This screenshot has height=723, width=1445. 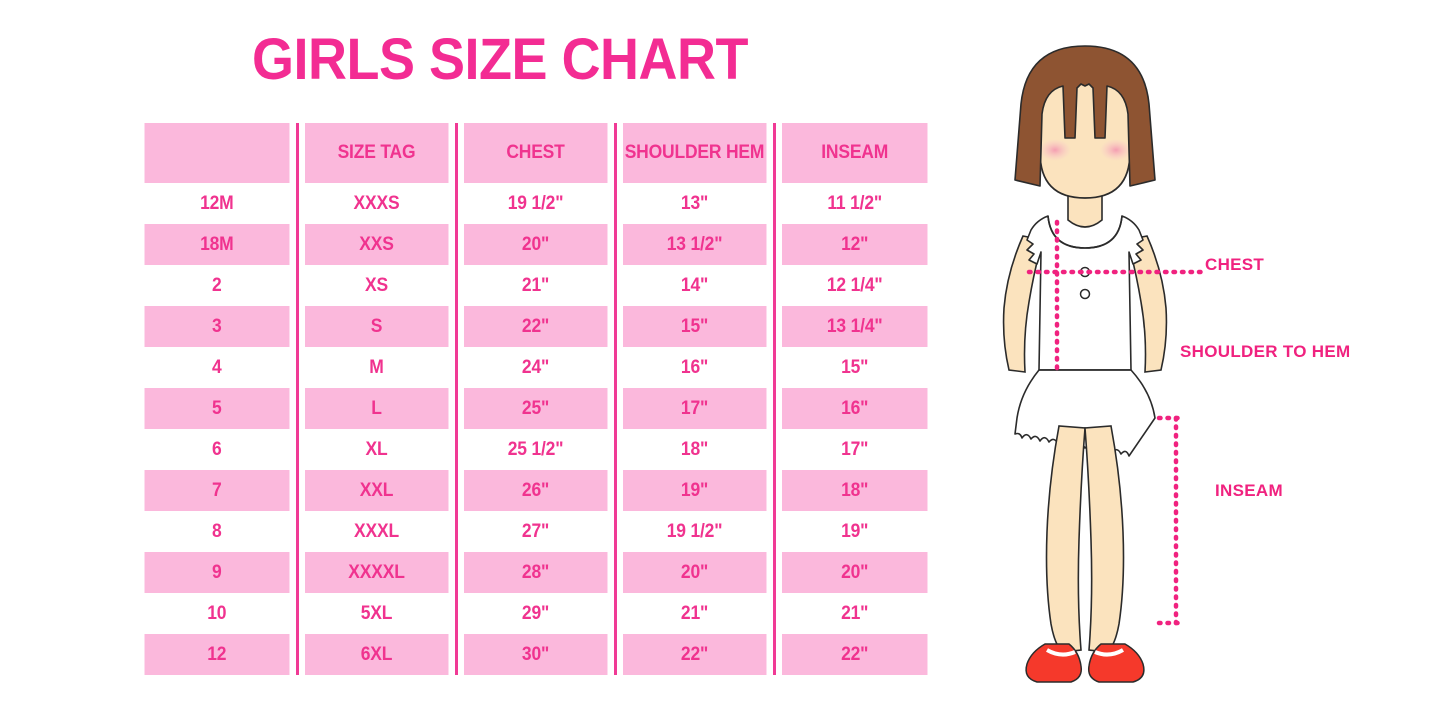 I want to click on cell-chest: 24", so click(x=534, y=367).